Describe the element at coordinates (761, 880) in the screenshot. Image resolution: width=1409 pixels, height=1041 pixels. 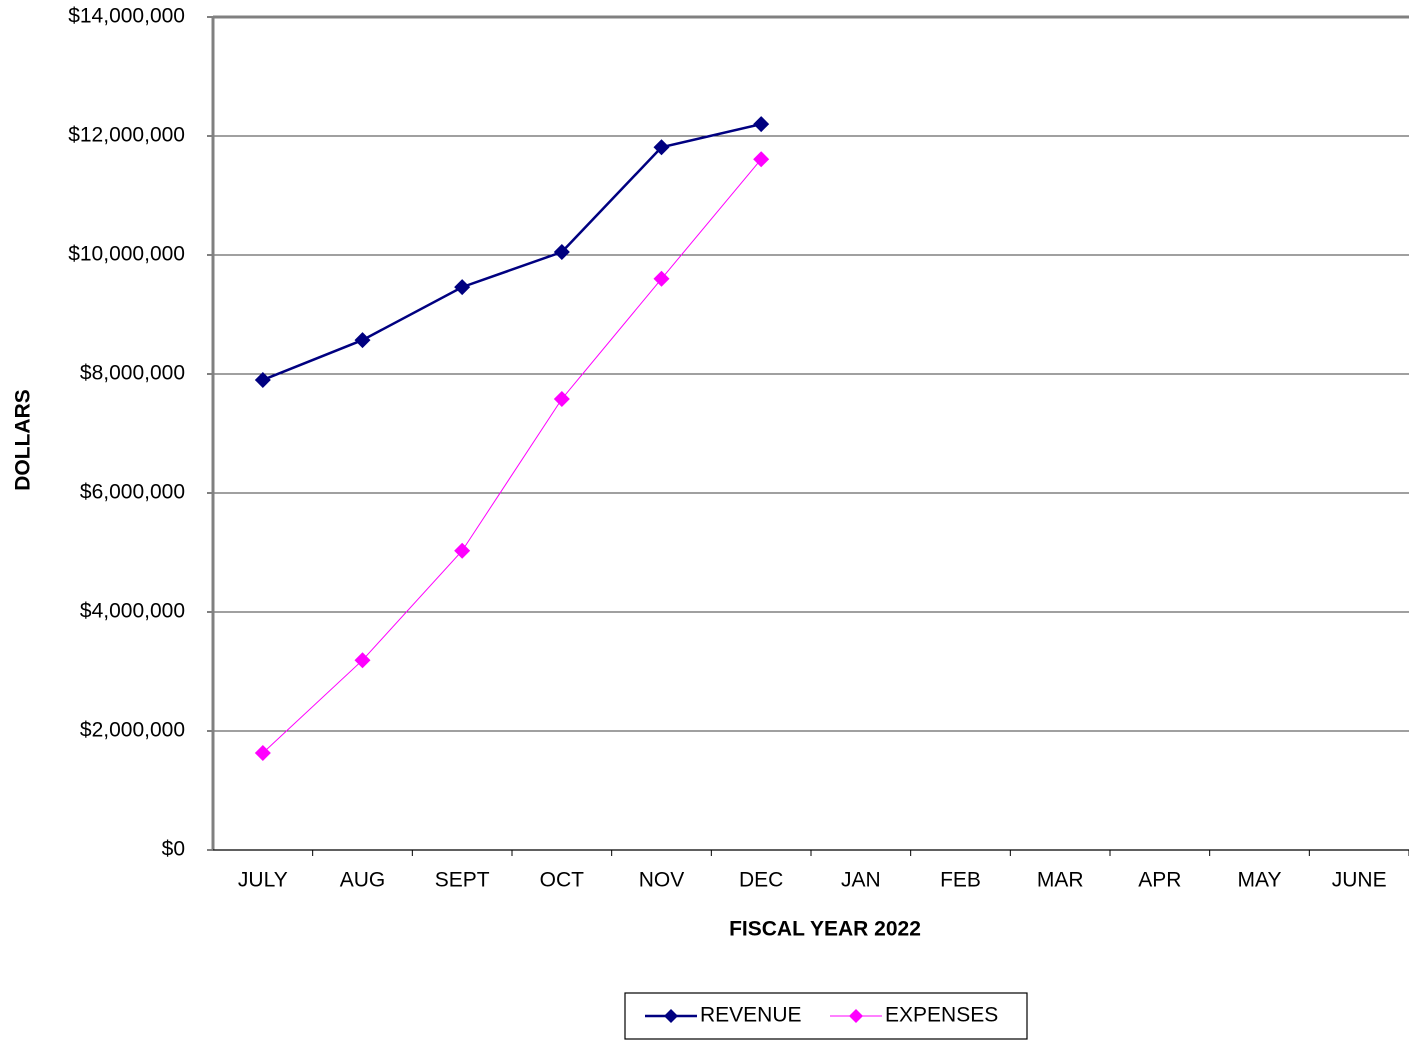
I see `x-tick-label: DEC` at that location.